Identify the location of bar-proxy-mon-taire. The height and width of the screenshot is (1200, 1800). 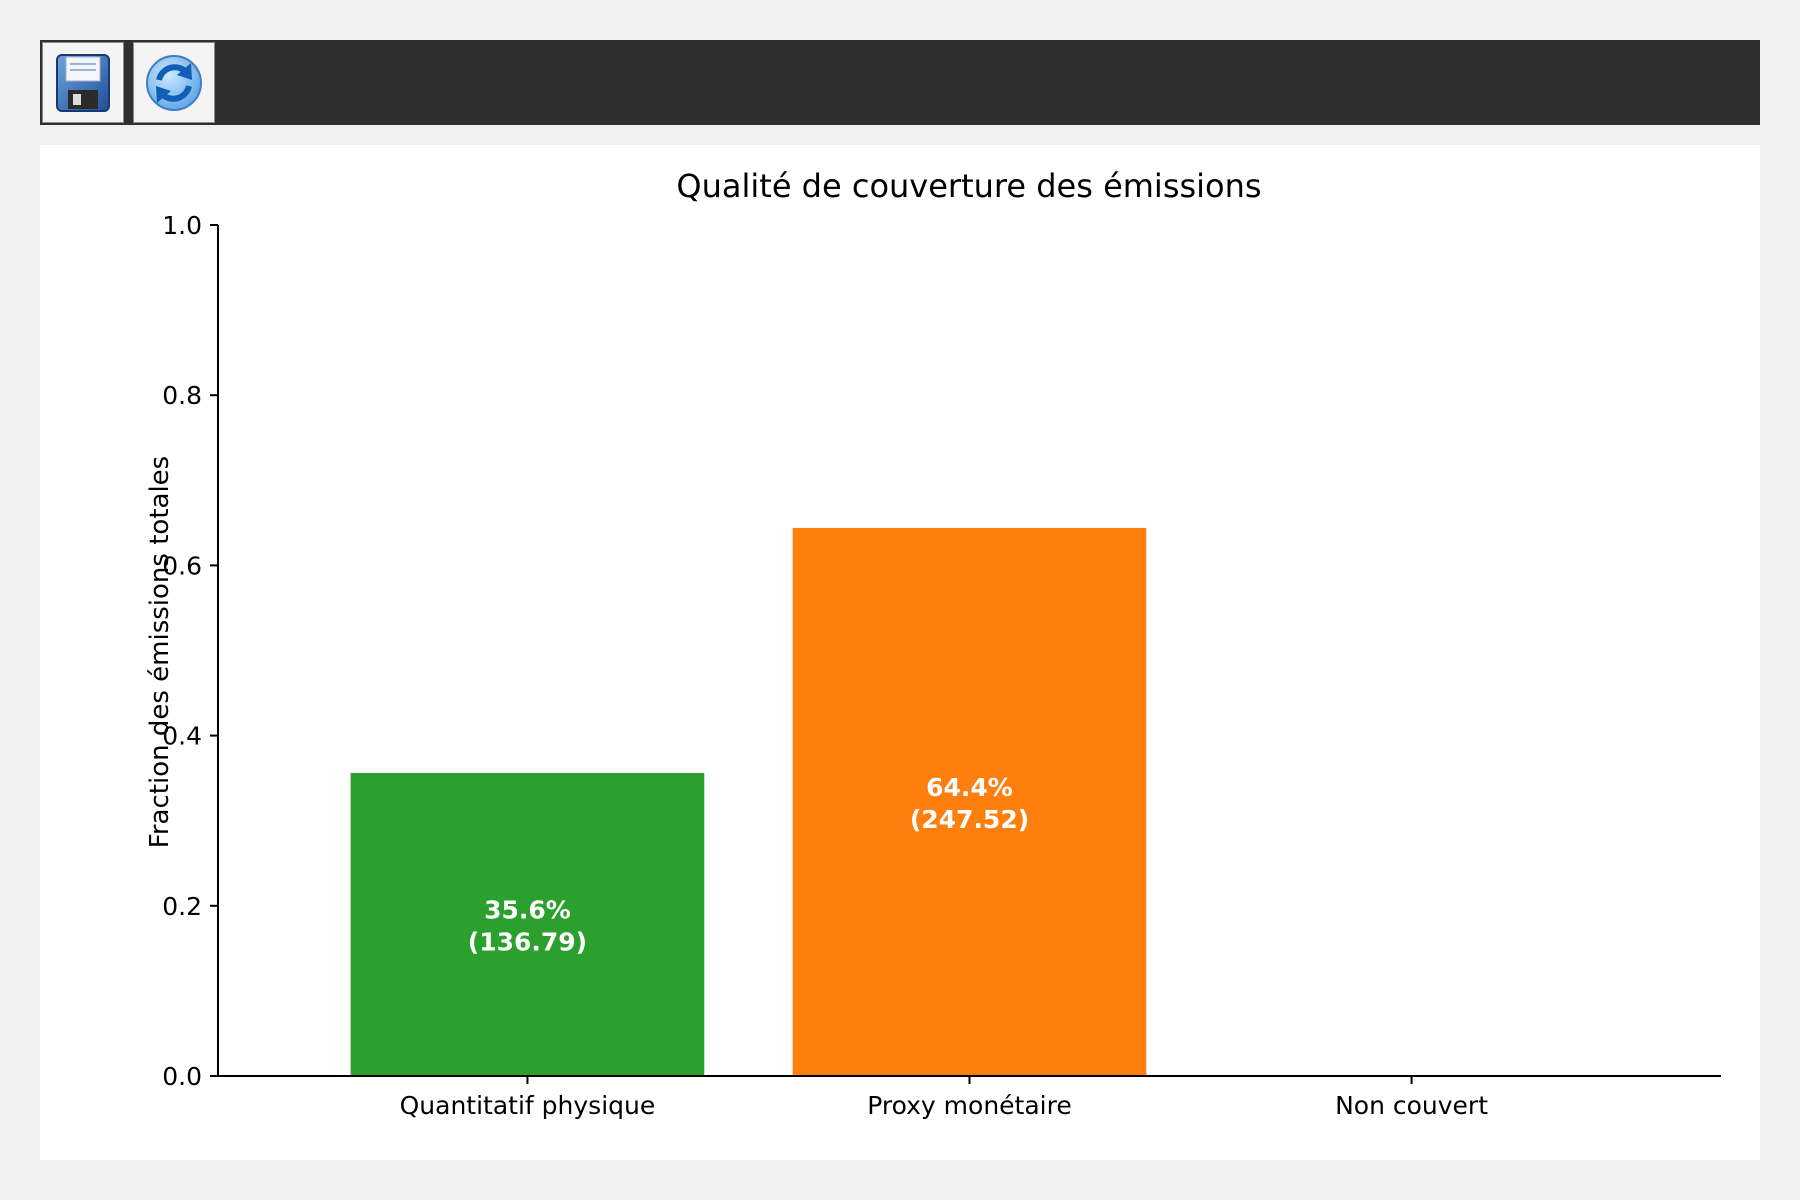
(969, 801).